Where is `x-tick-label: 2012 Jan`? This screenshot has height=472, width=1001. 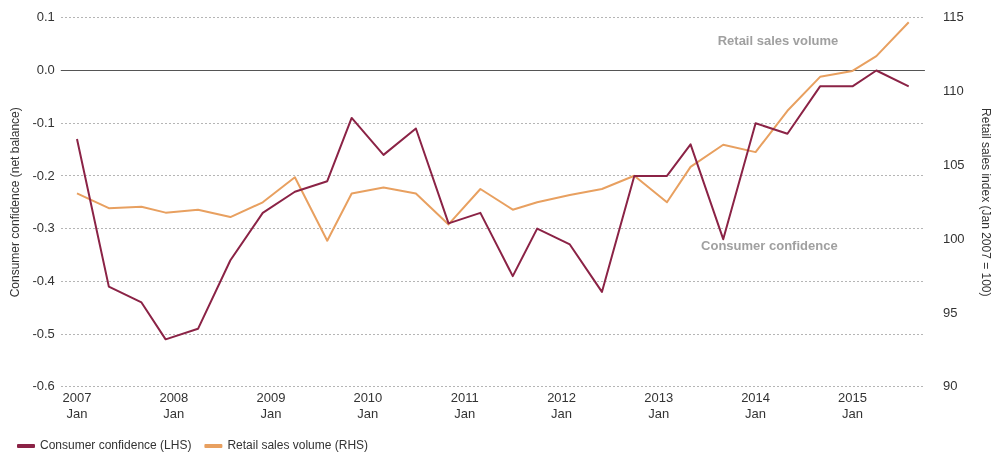
x-tick-label: 2012 Jan is located at coordinates (562, 405).